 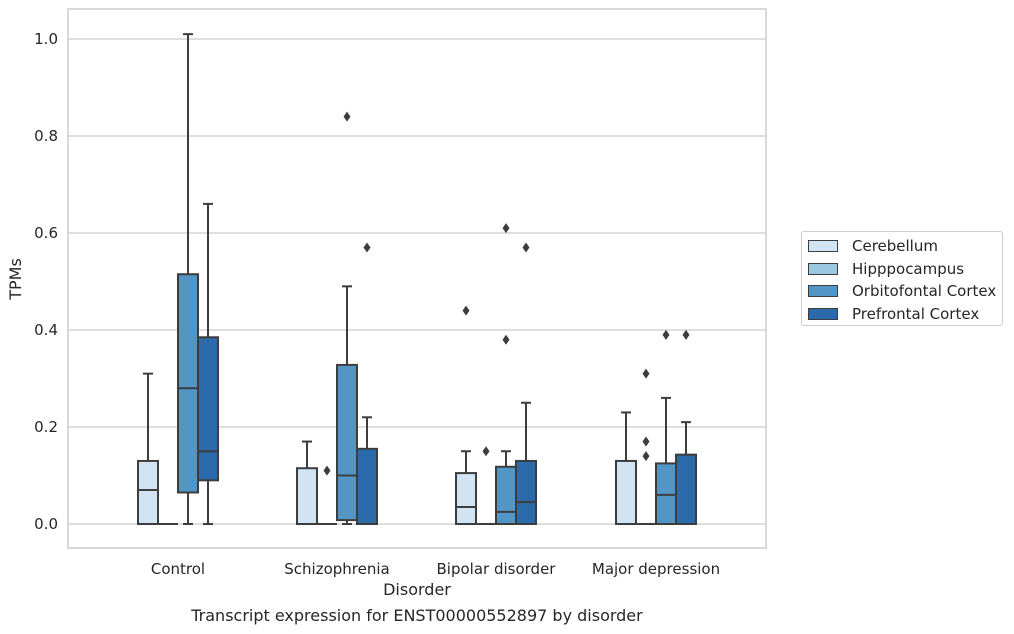 What do you see at coordinates (46, 330) in the screenshot?
I see `y-tick-label: 0.4` at bounding box center [46, 330].